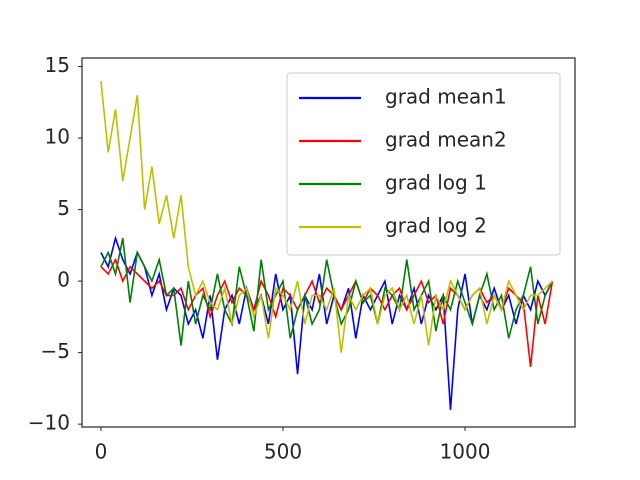 This screenshot has height=480, width=640. Describe the element at coordinates (436, 226) in the screenshot. I see `legend-label: grad log 2` at that location.